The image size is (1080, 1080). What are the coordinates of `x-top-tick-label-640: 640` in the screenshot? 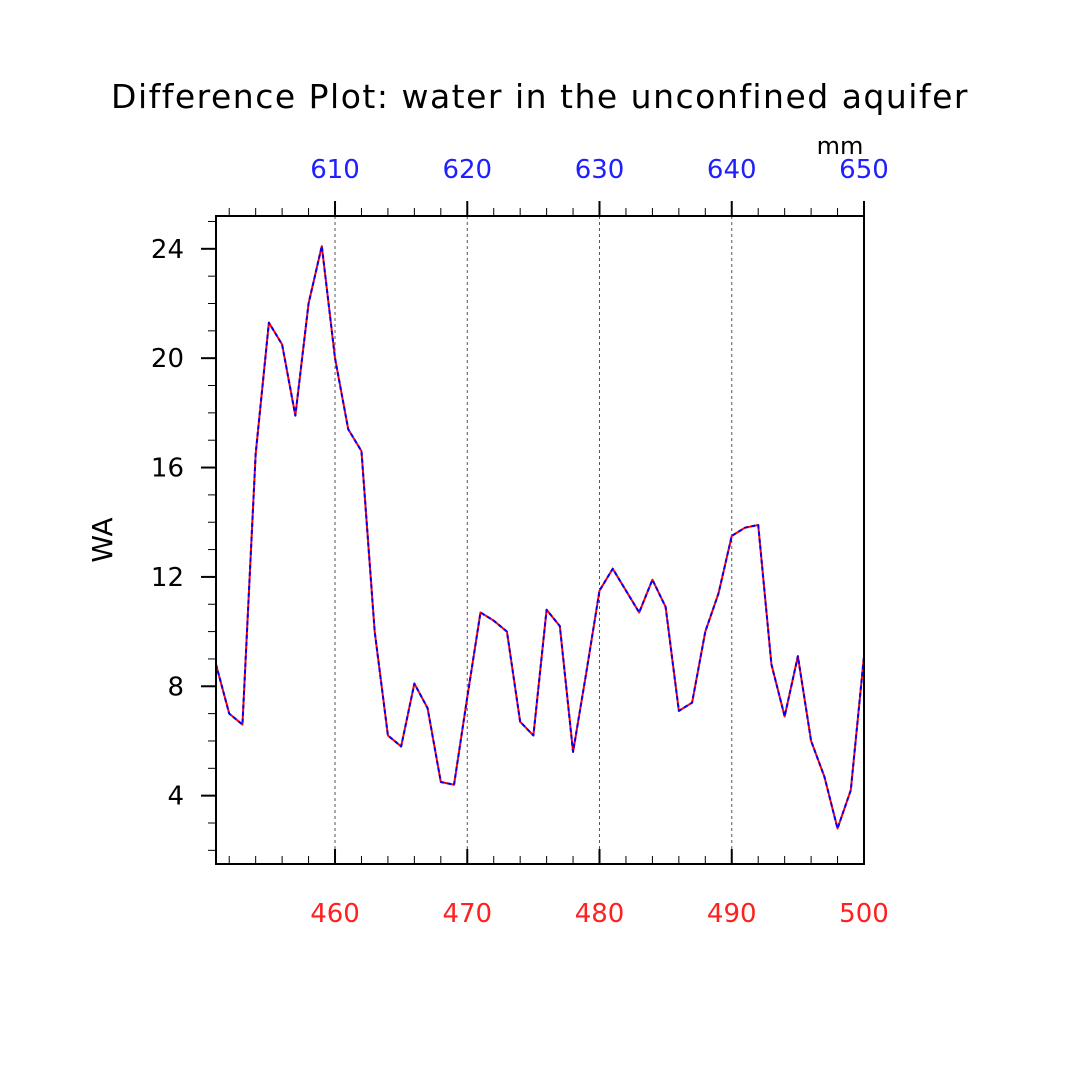 It's located at (732, 170).